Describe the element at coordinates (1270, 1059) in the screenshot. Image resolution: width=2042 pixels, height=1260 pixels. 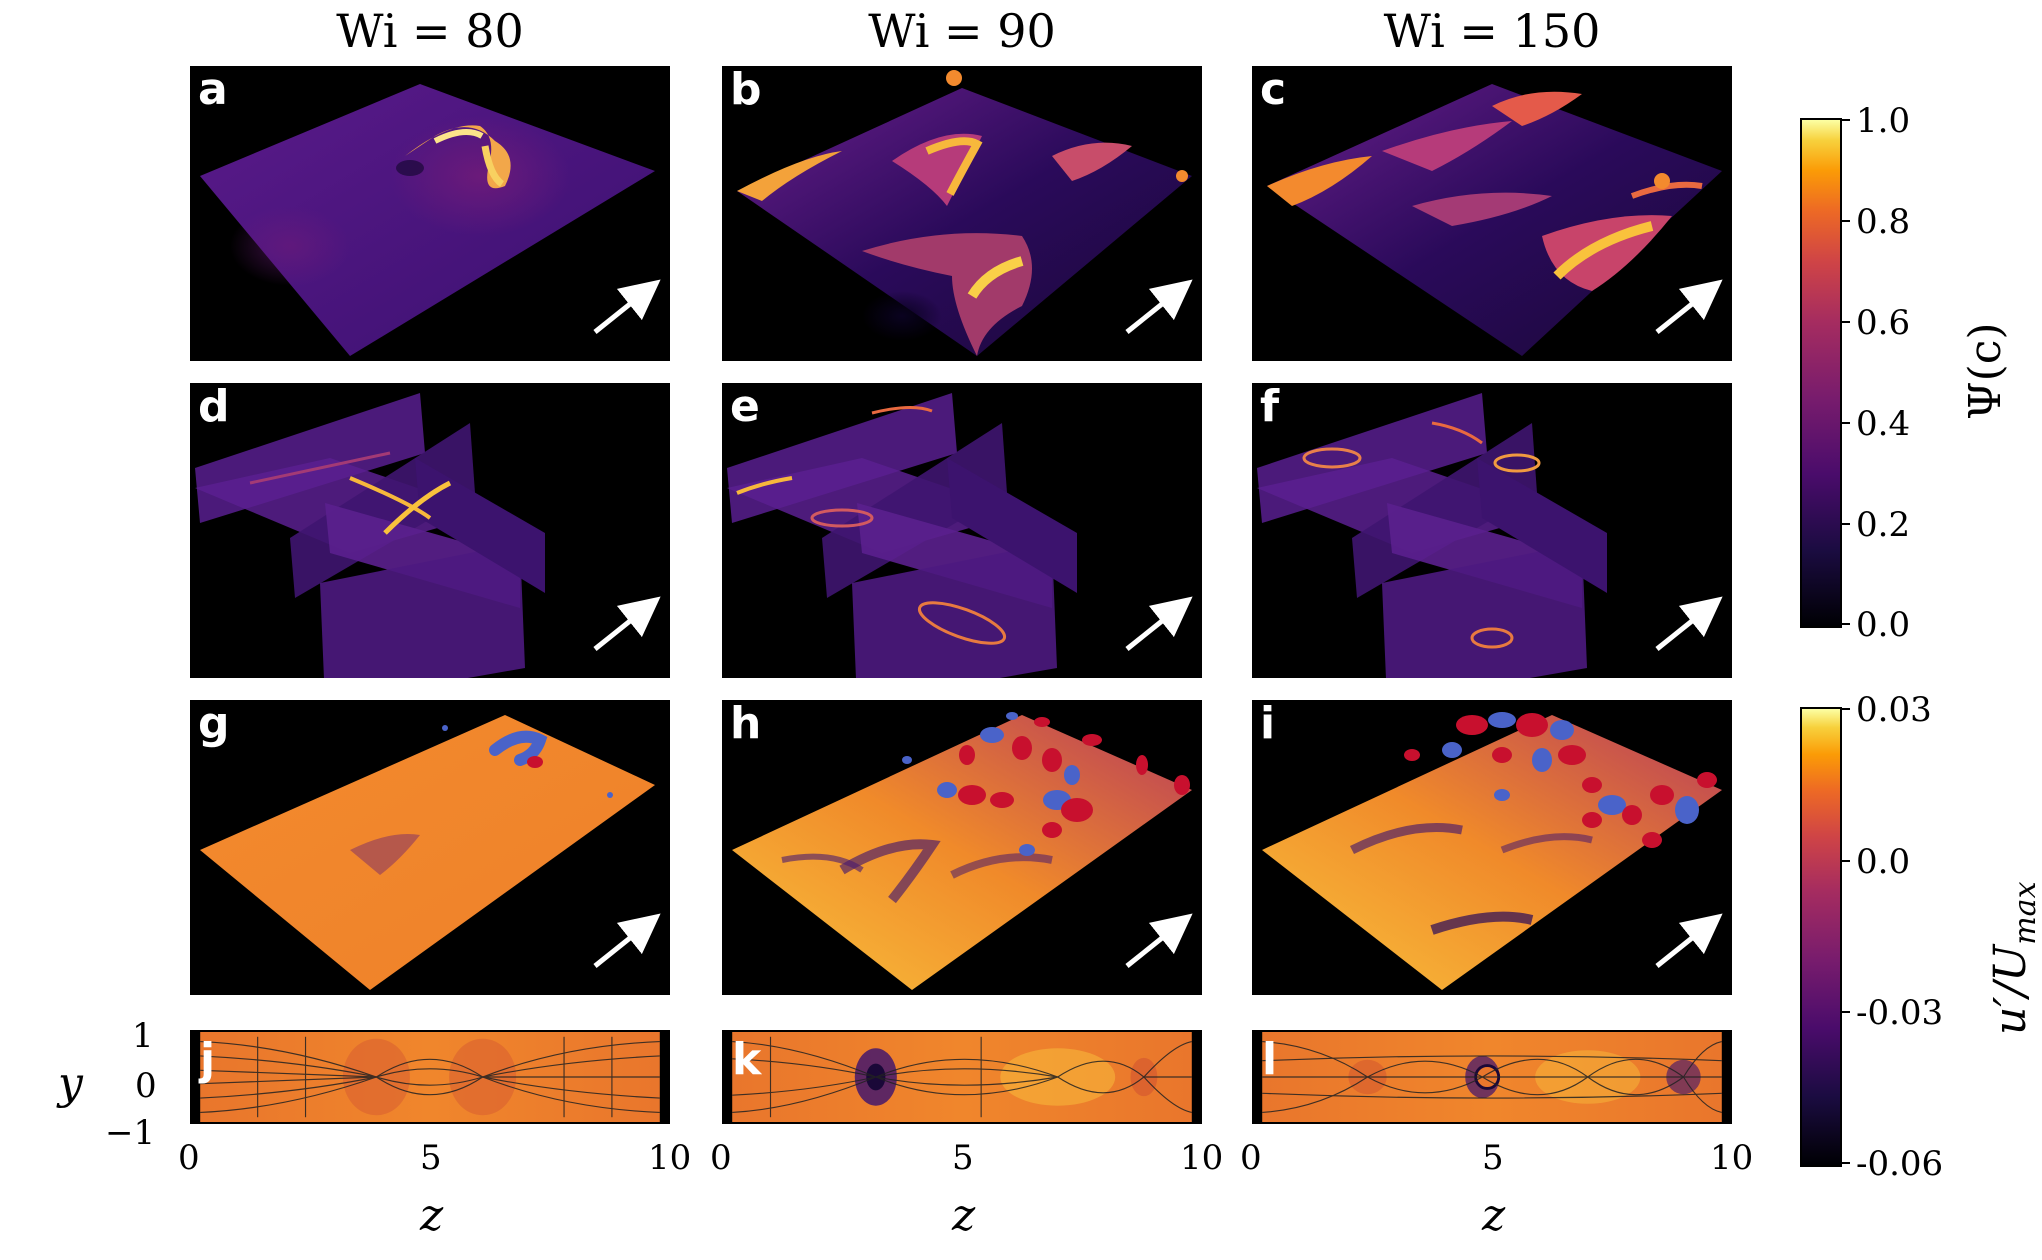
I see `panel-label-l: l` at that location.